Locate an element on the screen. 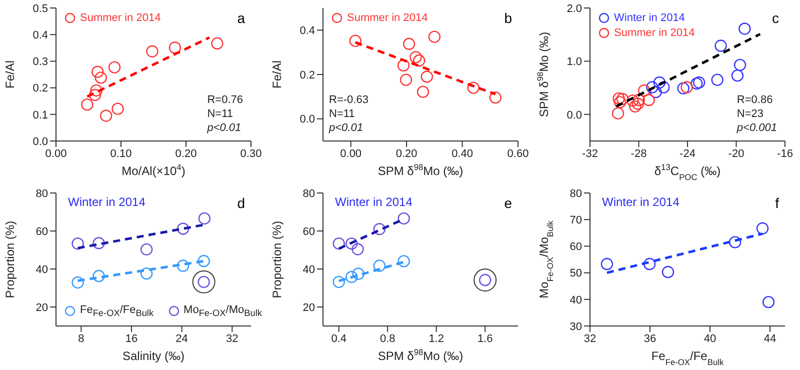 This screenshot has width=800, height=370. x-axis-title: Salinity (‰) is located at coordinates (153, 356).